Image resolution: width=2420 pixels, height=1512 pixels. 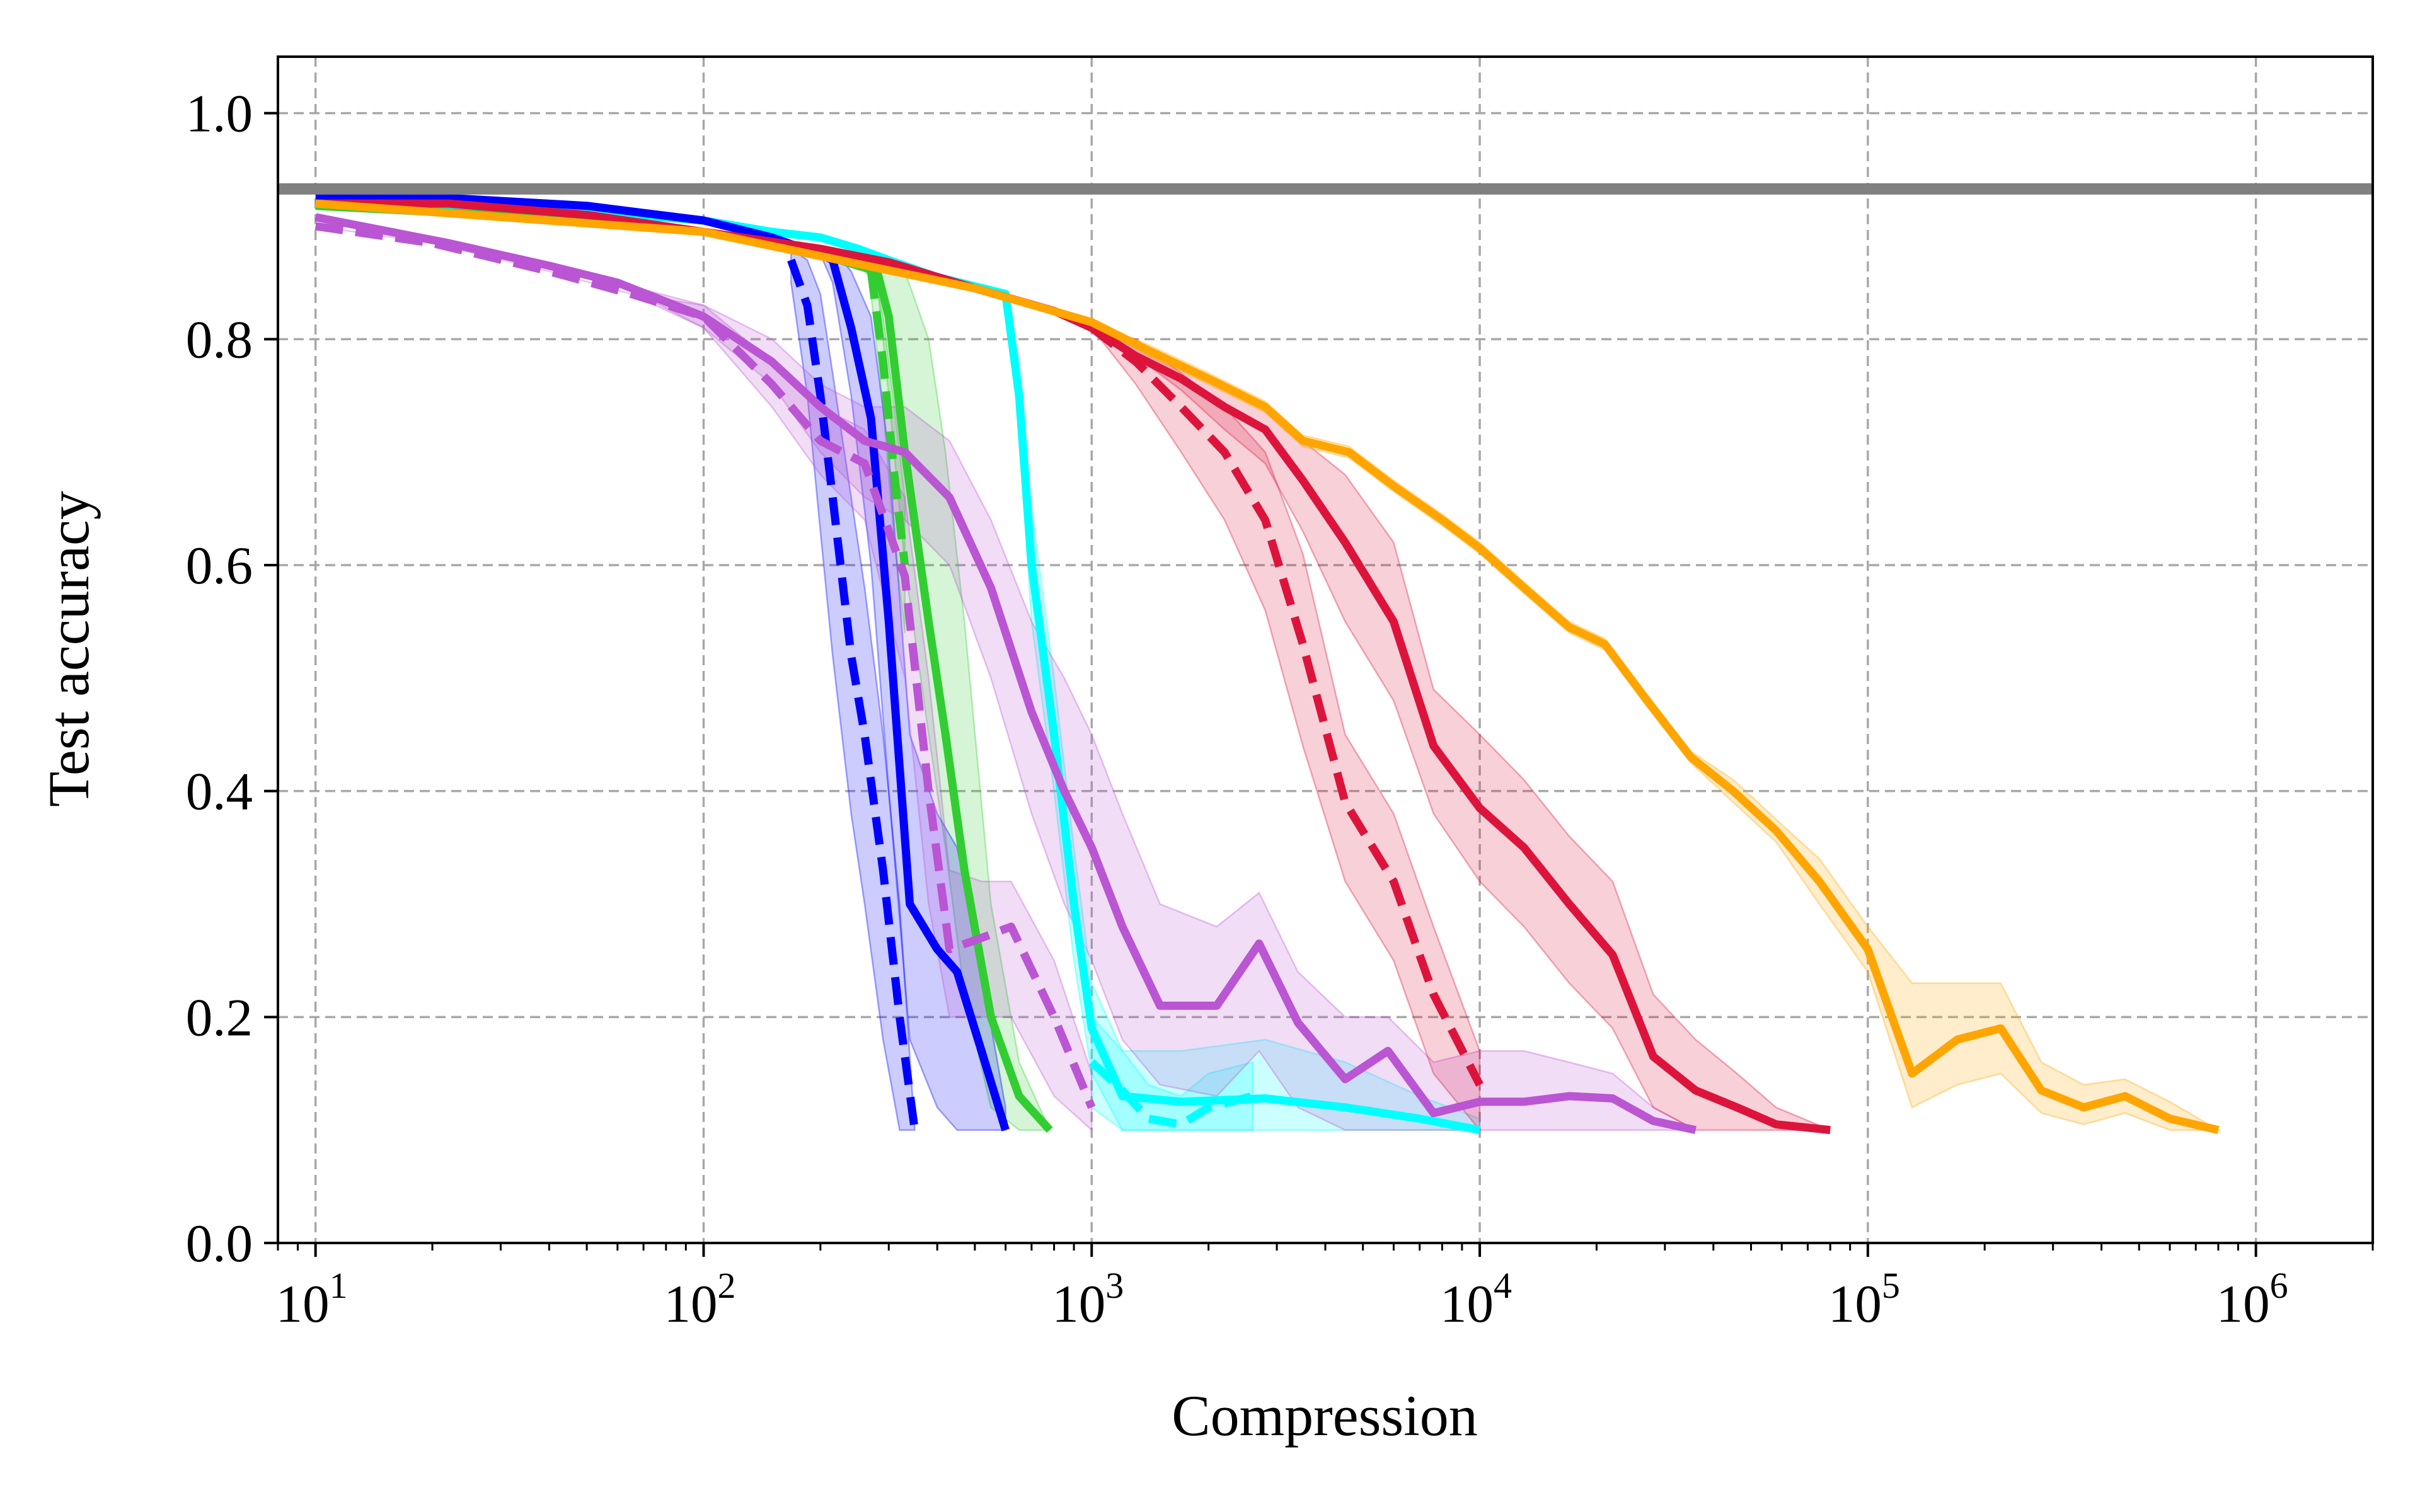 What do you see at coordinates (219, 339) in the screenshot?
I see `y-tick-label: 0.8` at bounding box center [219, 339].